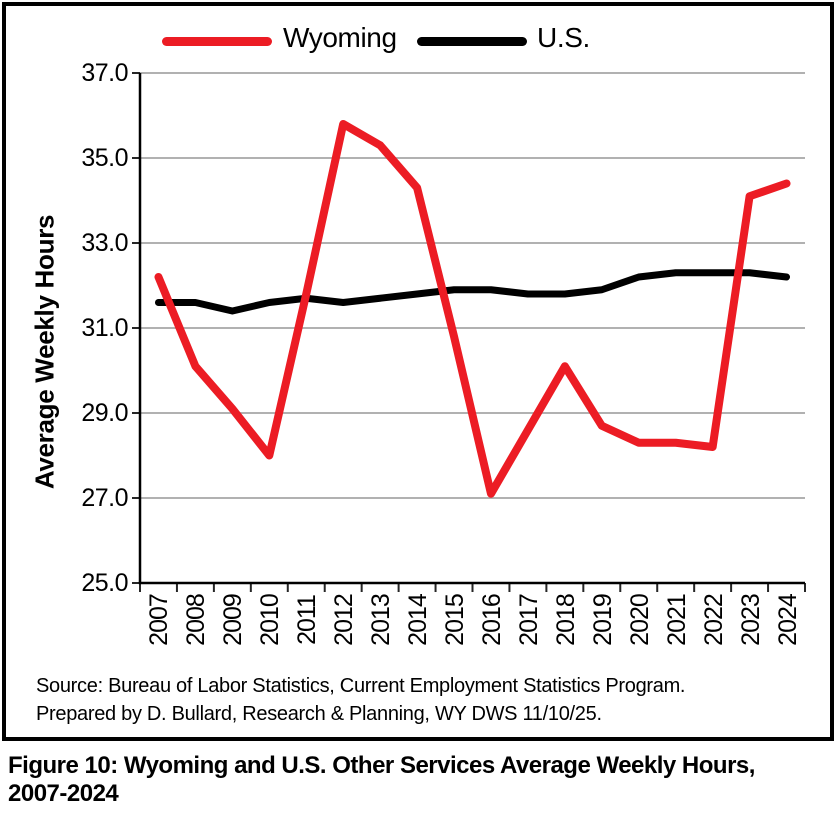 Image resolution: width=840 pixels, height=813 pixels. Describe the element at coordinates (602, 620) in the screenshot. I see `x-tick-label: 2019` at that location.